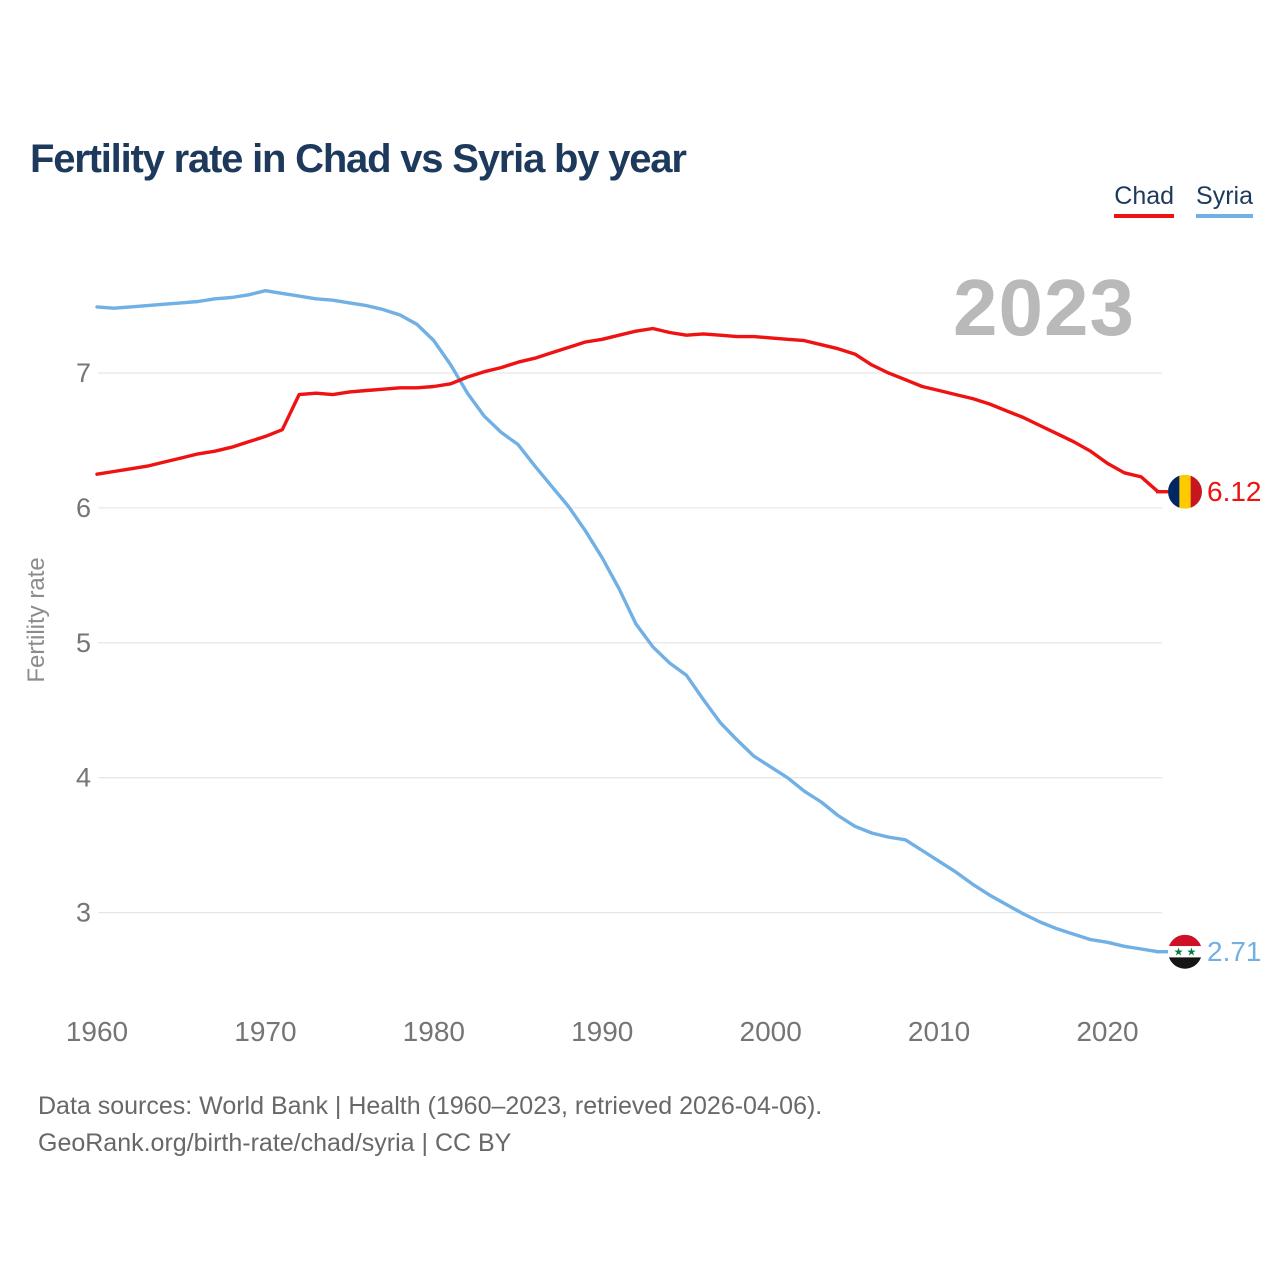 The height and width of the screenshot is (1280, 1280). What do you see at coordinates (1234, 491) in the screenshot?
I see `chad-end-value: 6.12` at bounding box center [1234, 491].